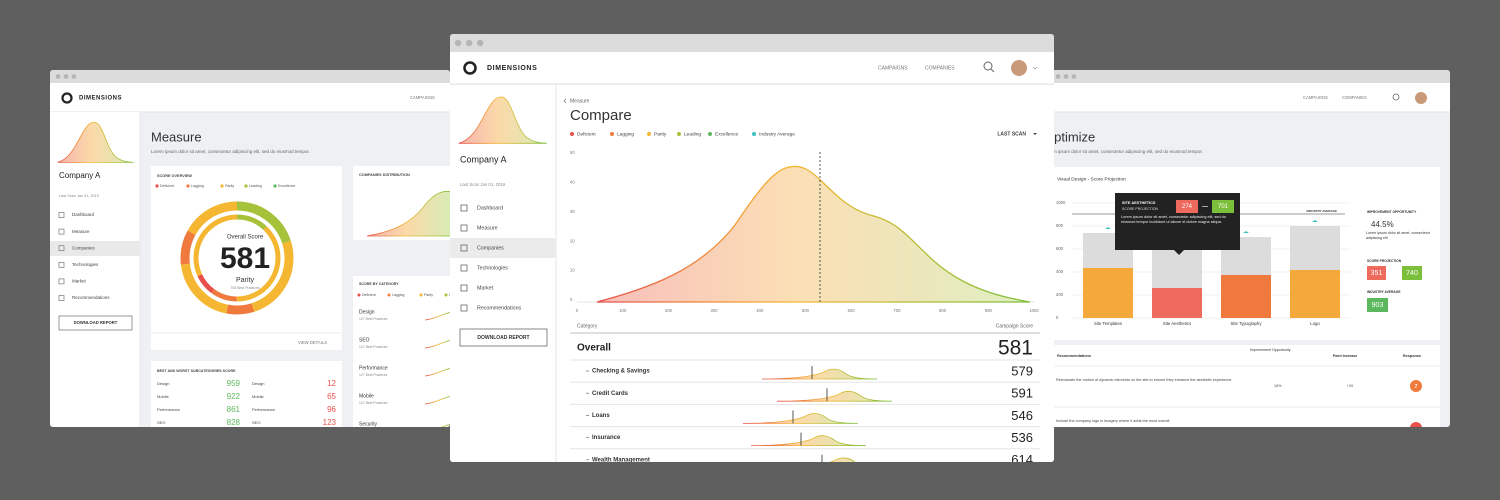  I want to click on subcategory-name: SEO, so click(256, 422).